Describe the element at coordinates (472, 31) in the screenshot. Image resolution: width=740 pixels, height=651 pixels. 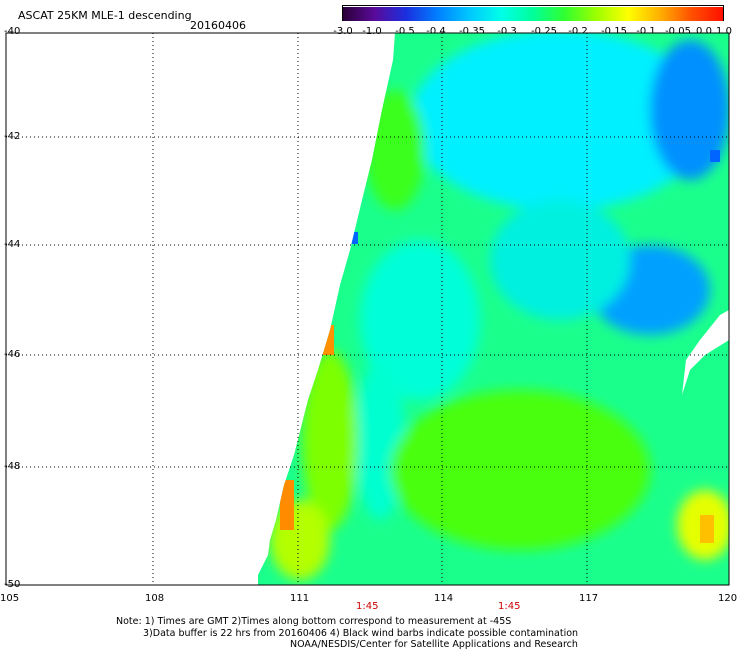
I see `colorbar-tick: -0.35` at that location.